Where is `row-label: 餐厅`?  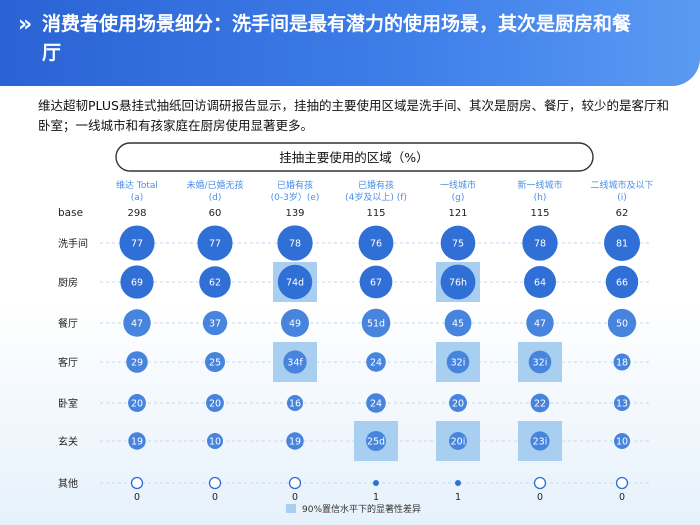
row-label: 餐厅 is located at coordinates (68, 323).